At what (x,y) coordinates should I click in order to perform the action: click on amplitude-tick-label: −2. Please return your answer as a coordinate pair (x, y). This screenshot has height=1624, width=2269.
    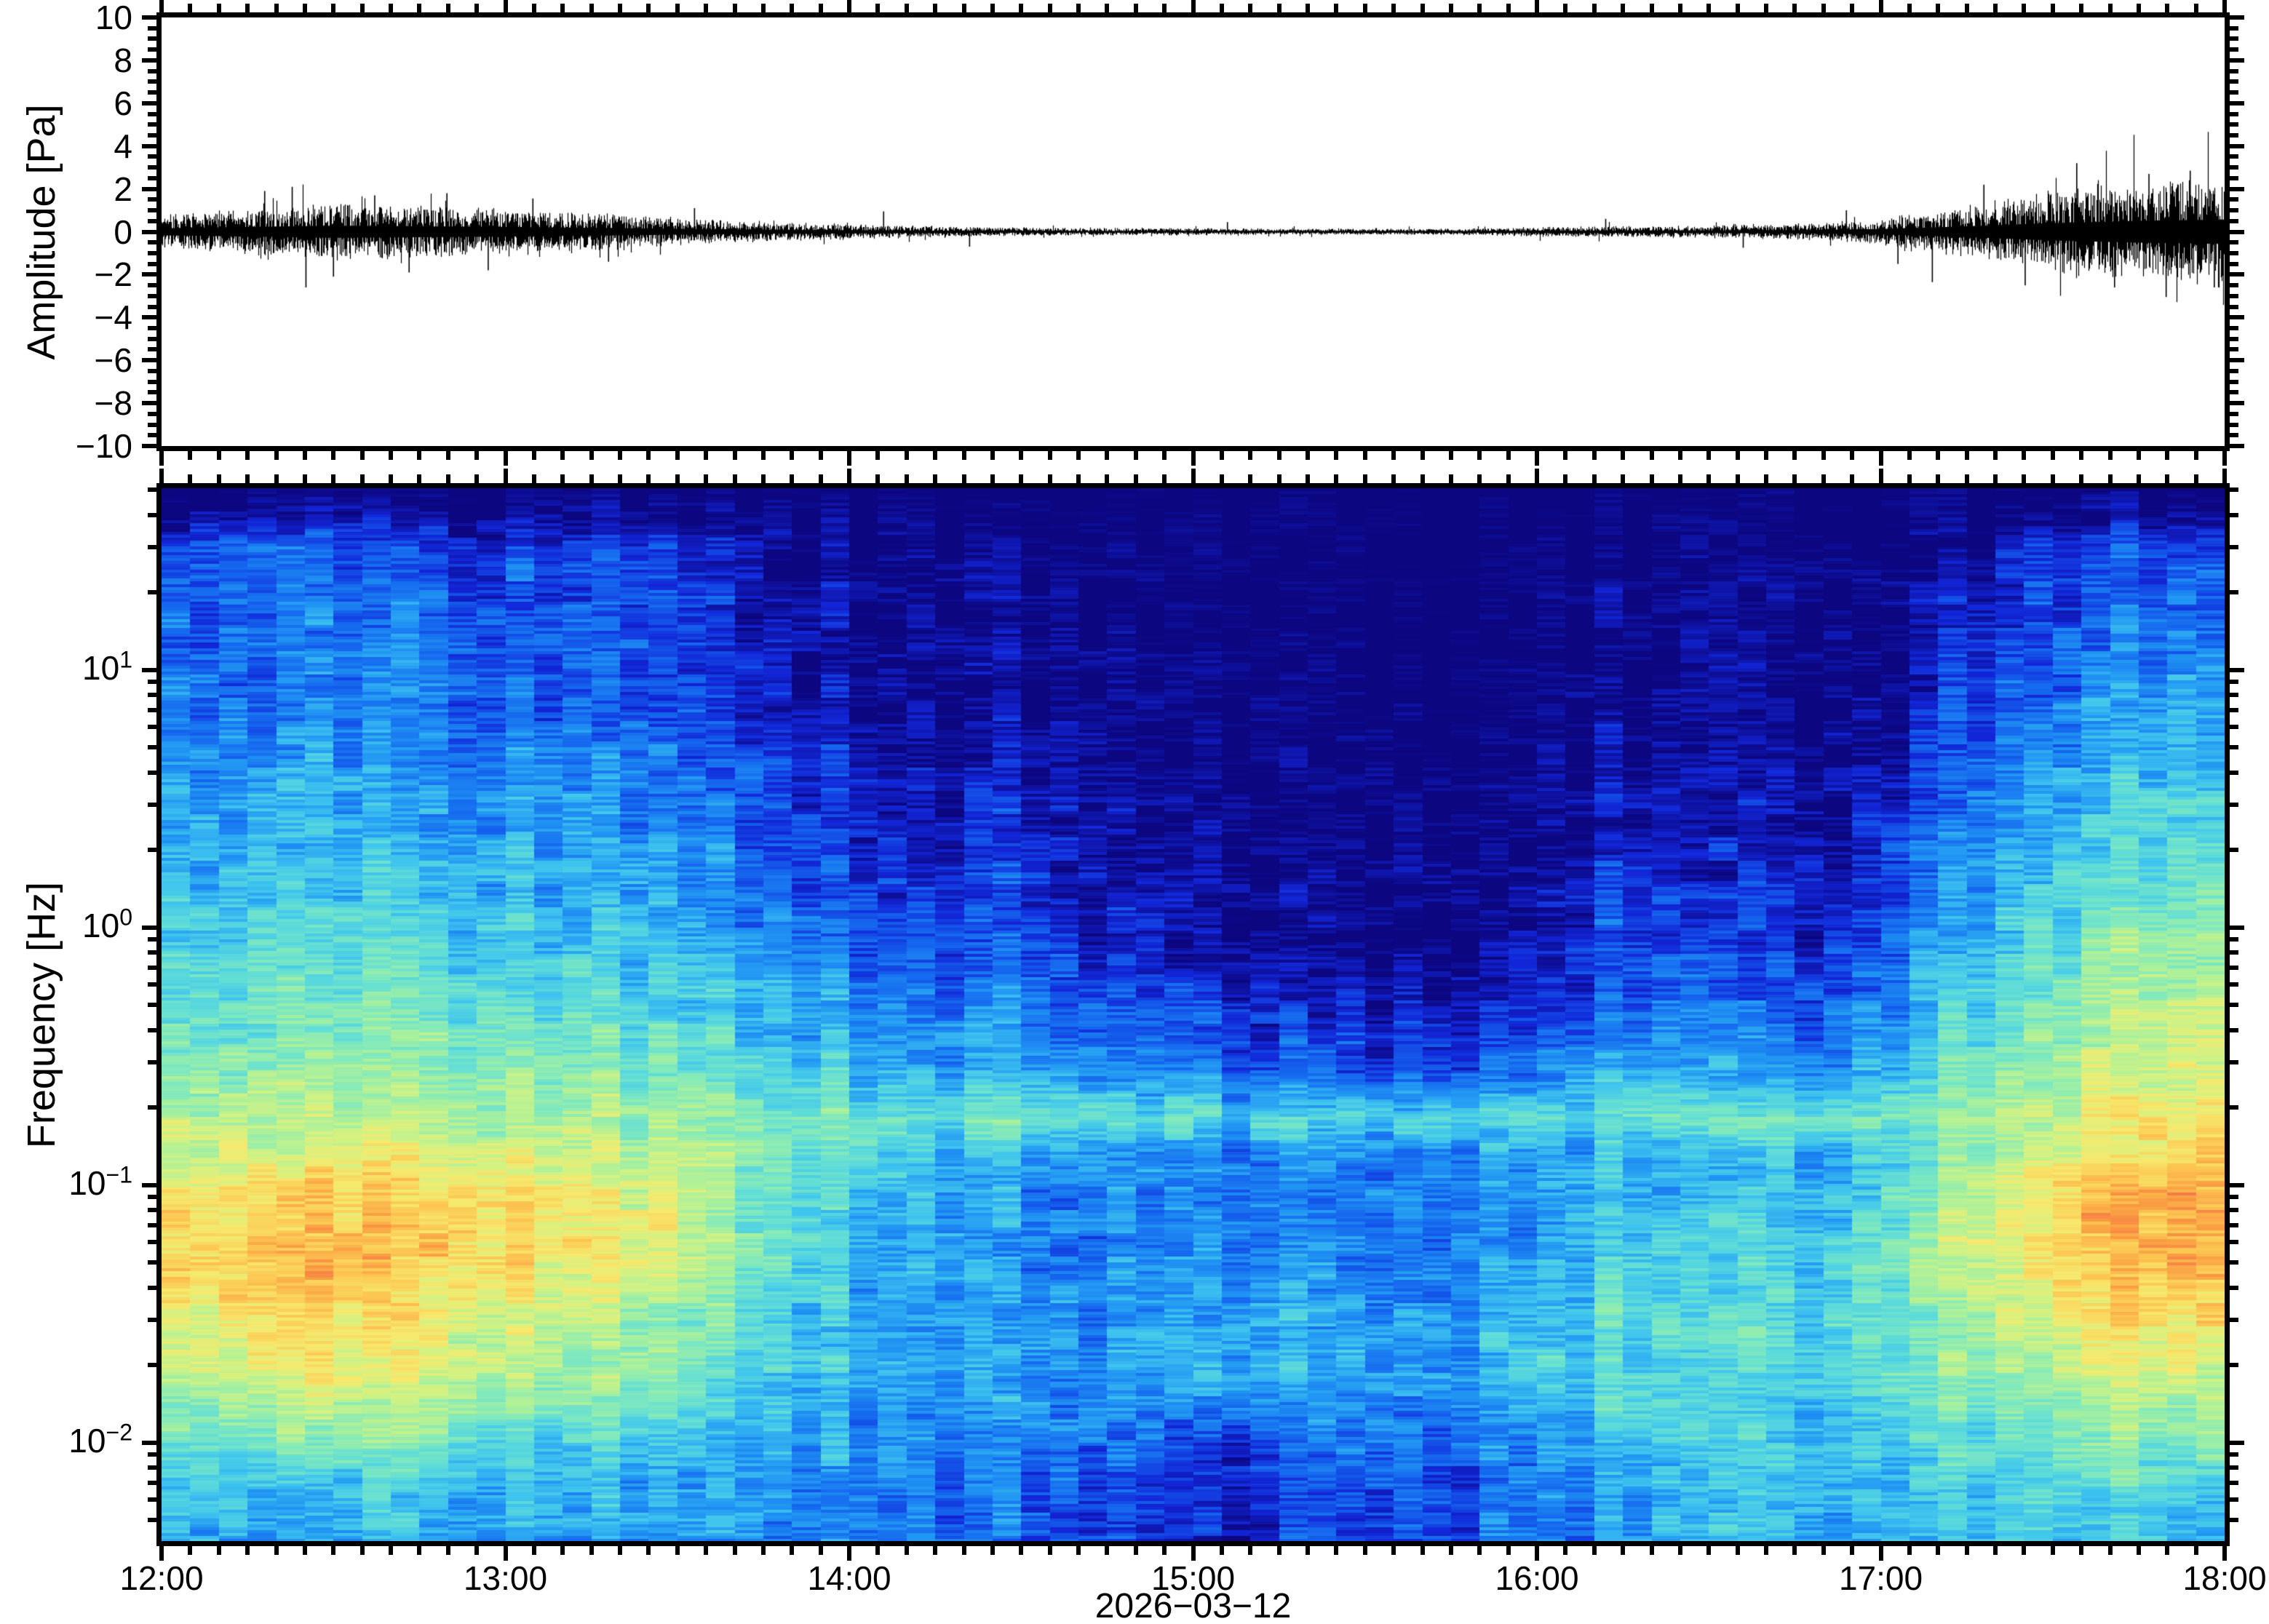
    Looking at the image, I should click on (113, 274).